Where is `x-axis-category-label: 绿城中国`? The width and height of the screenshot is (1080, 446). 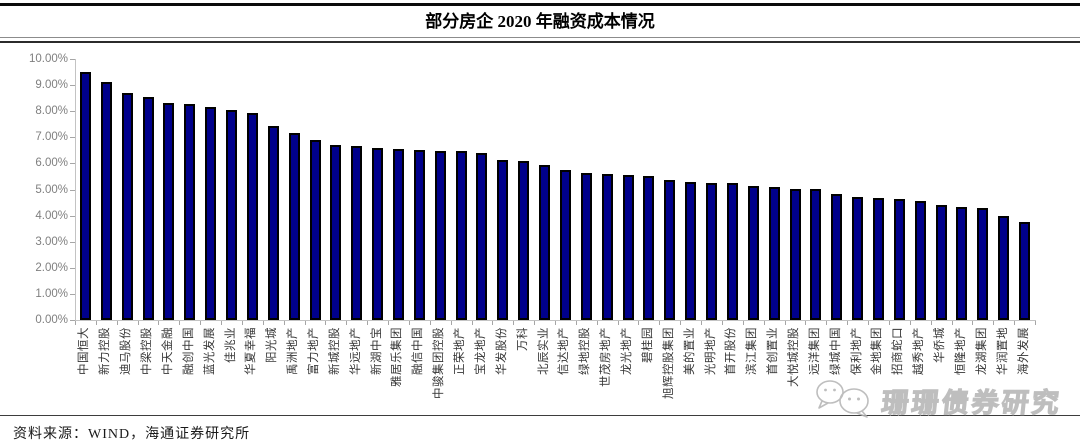 x-axis-category-label: 绿城中国 is located at coordinates (835, 351).